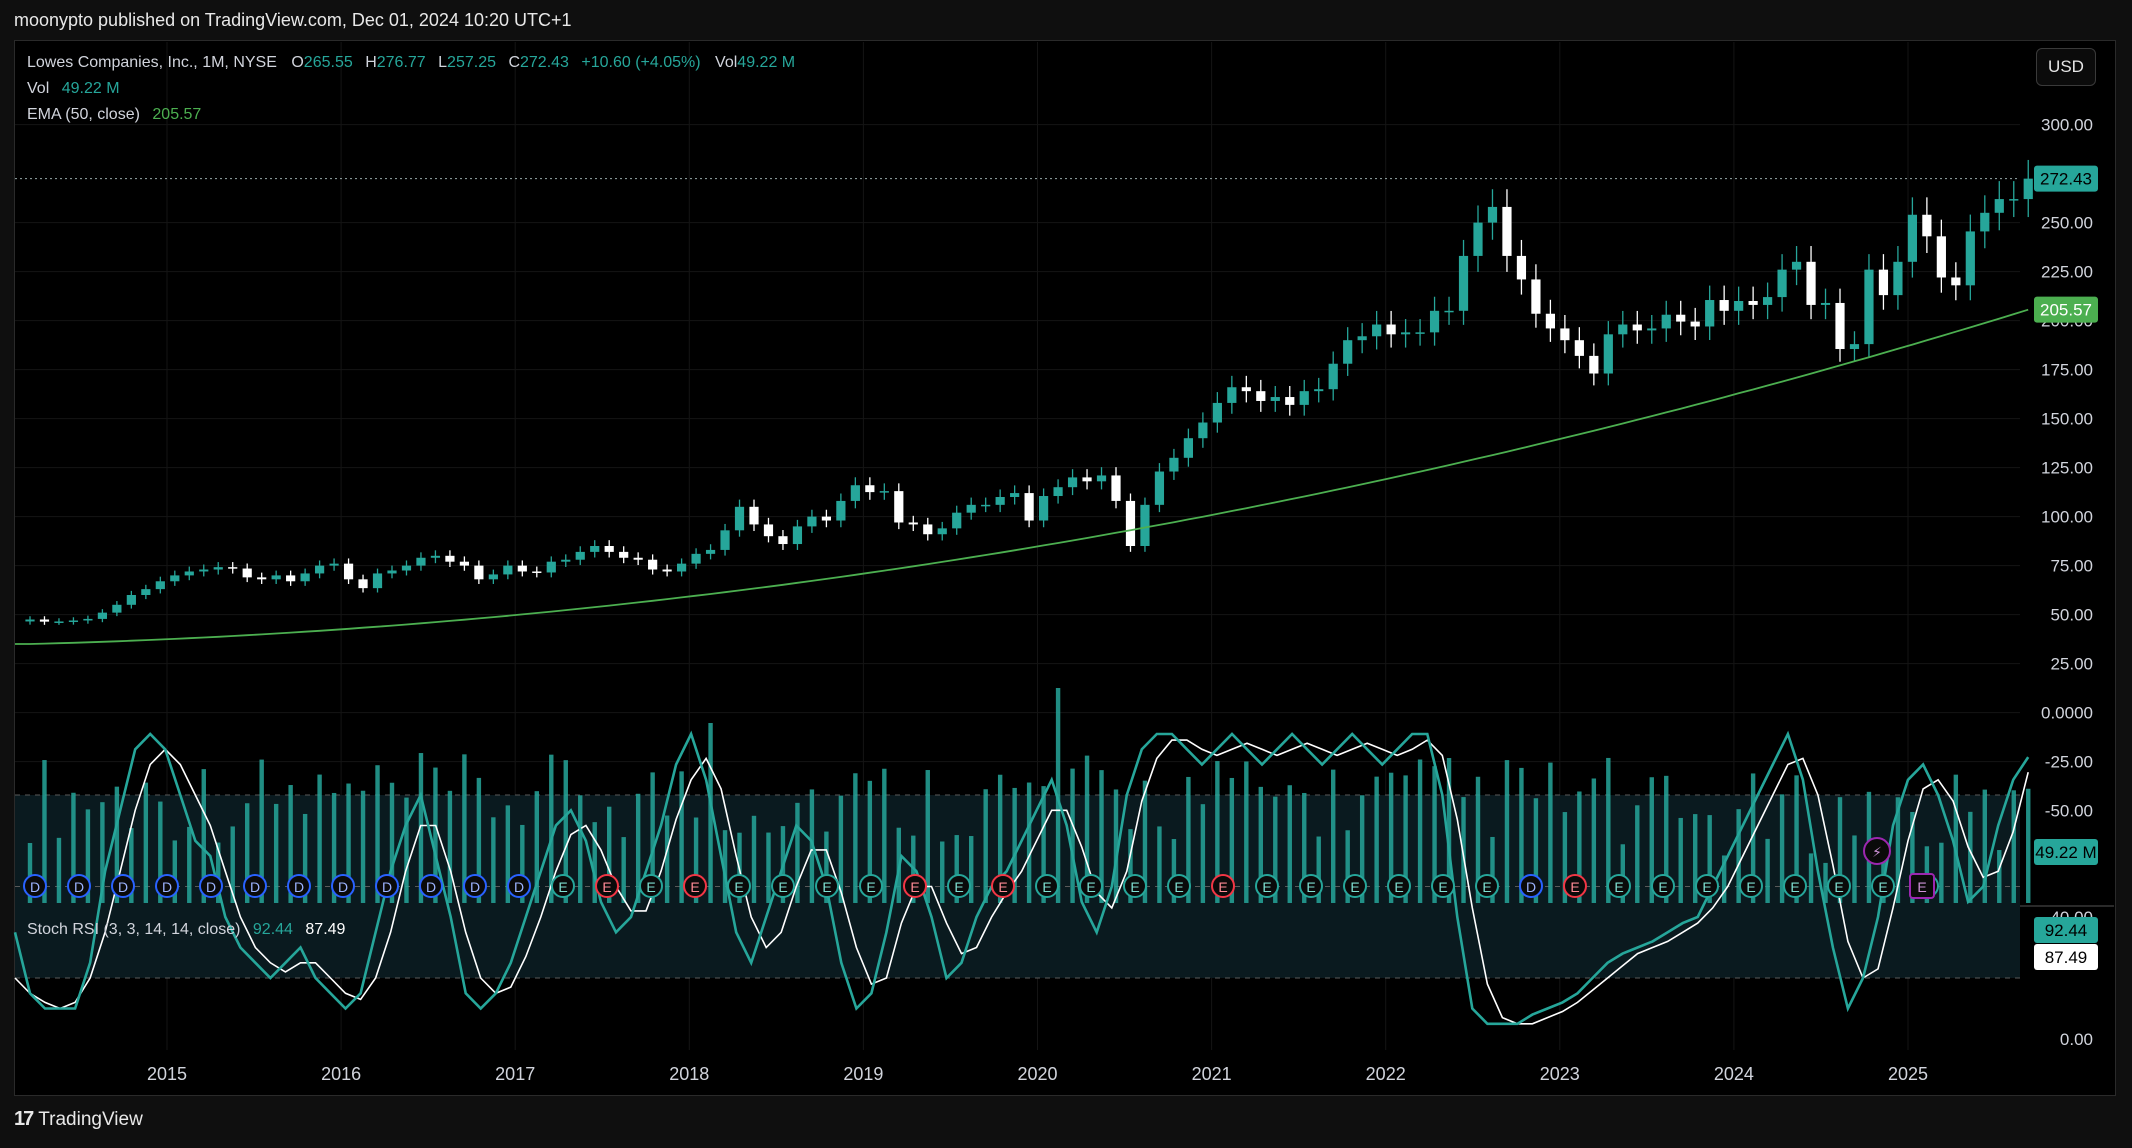 The height and width of the screenshot is (1148, 2132). What do you see at coordinates (24, 1119) in the screenshot?
I see `tradingview-logo-icon: 17` at bounding box center [24, 1119].